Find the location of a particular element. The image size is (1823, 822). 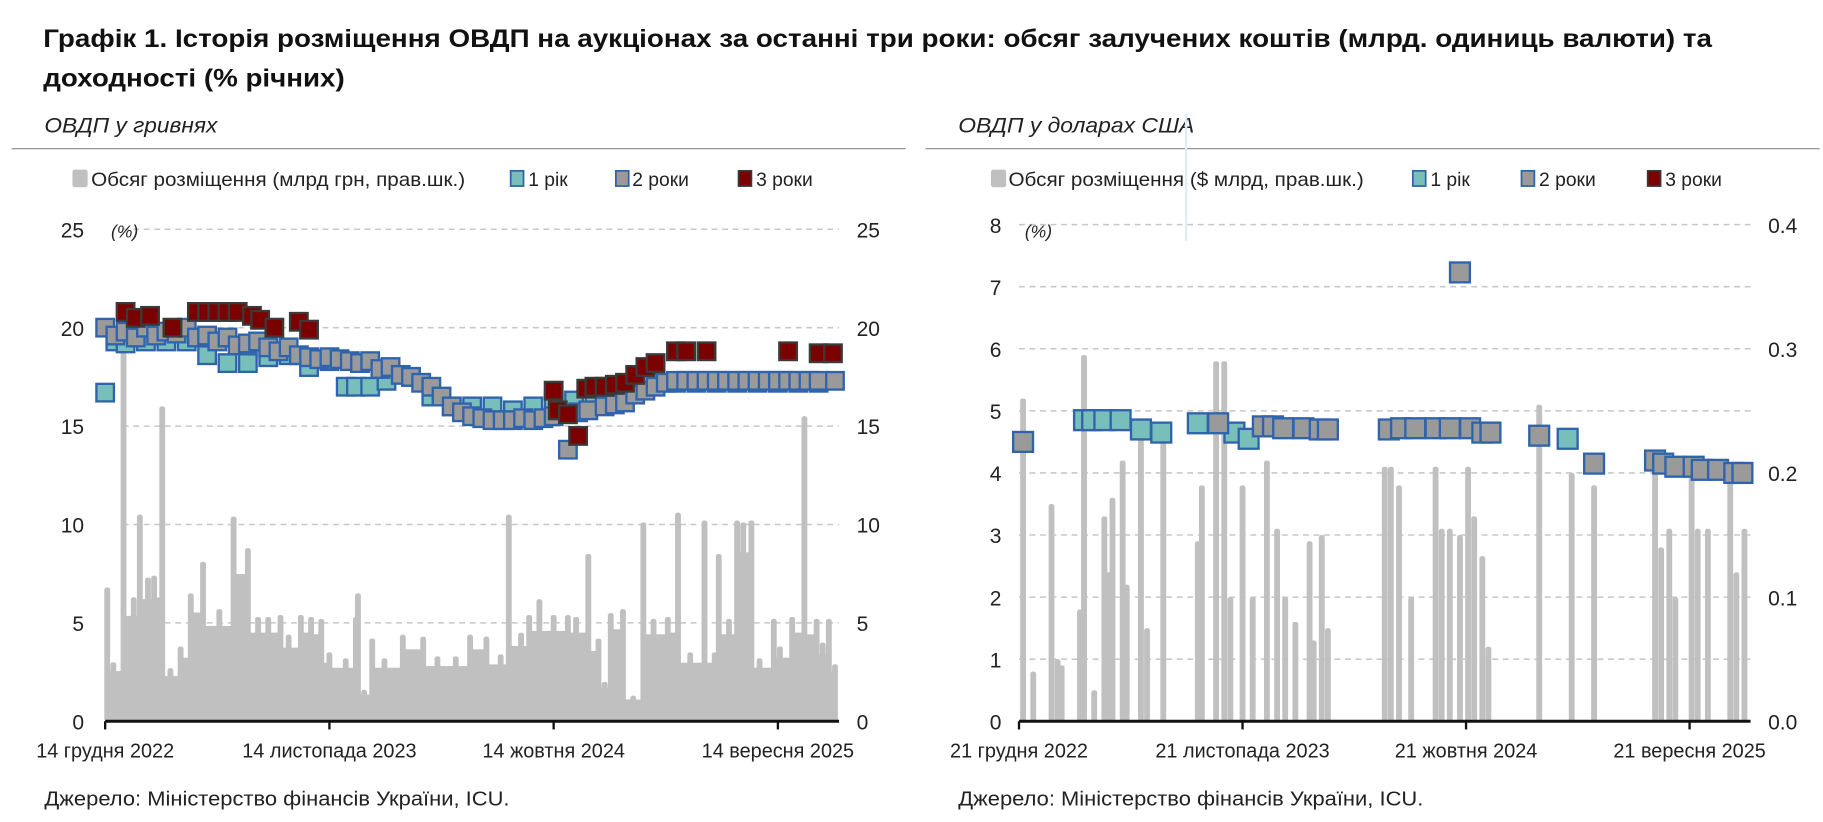

y-tick-label: 0 is located at coordinates (996, 722).